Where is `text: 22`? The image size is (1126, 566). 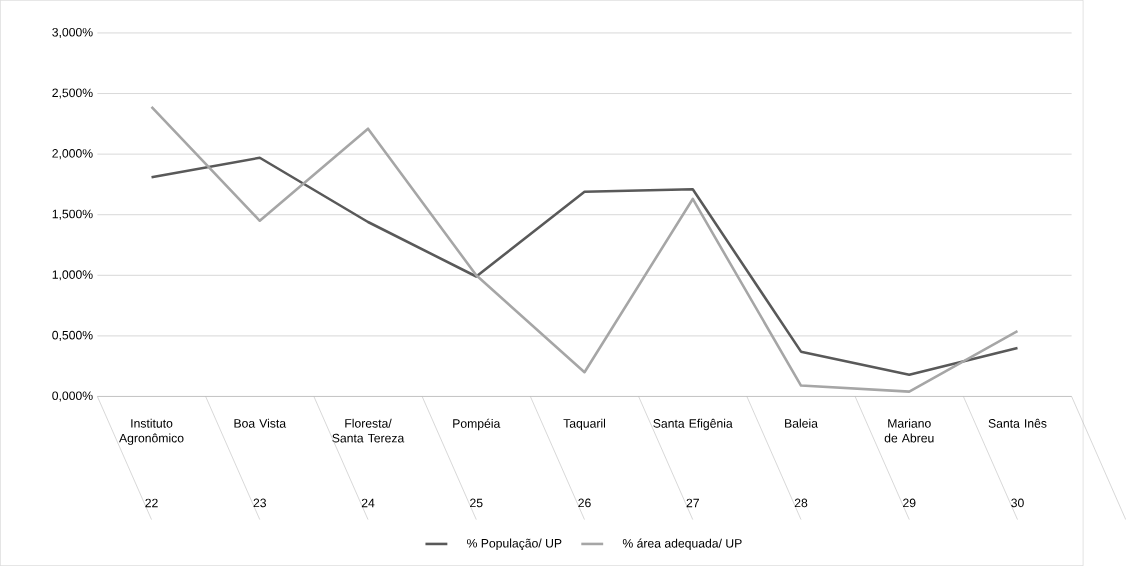 text: 22 is located at coordinates (151, 503).